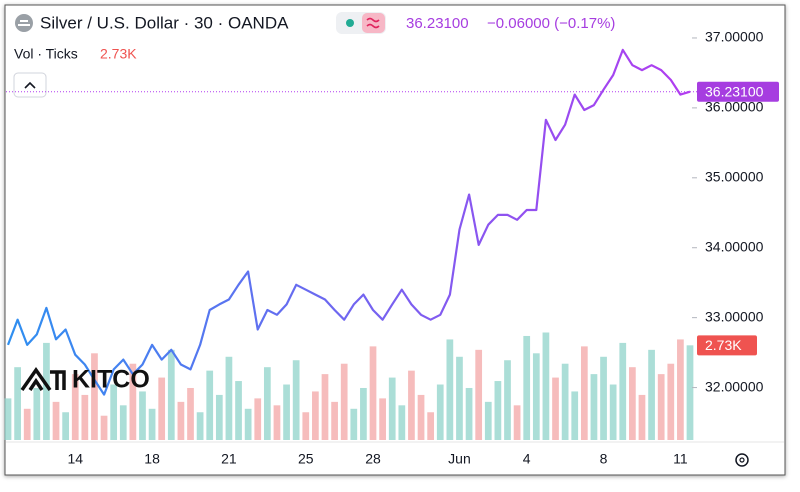 Image resolution: width=800 pixels, height=492 pixels. Describe the element at coordinates (604, 459) in the screenshot. I see `x-tick-label: 8` at that location.